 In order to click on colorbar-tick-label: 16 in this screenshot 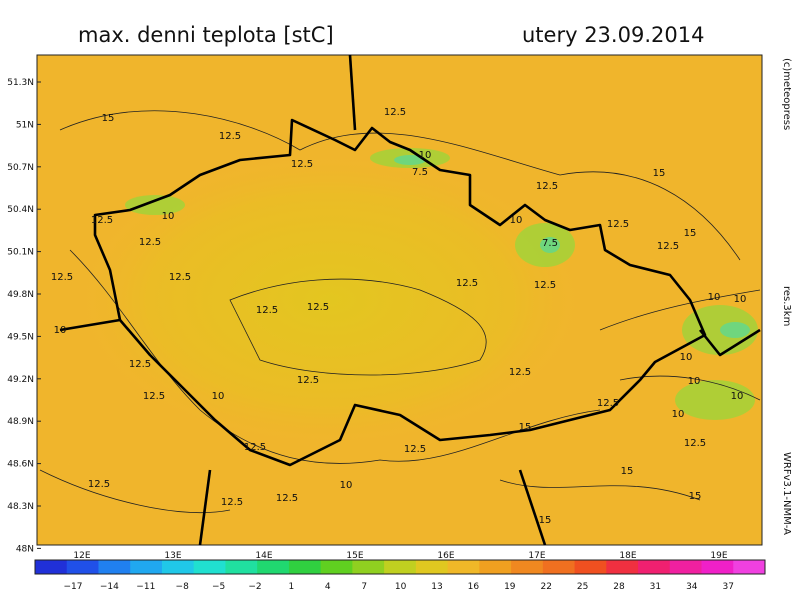, I will do `click(474, 587)`.